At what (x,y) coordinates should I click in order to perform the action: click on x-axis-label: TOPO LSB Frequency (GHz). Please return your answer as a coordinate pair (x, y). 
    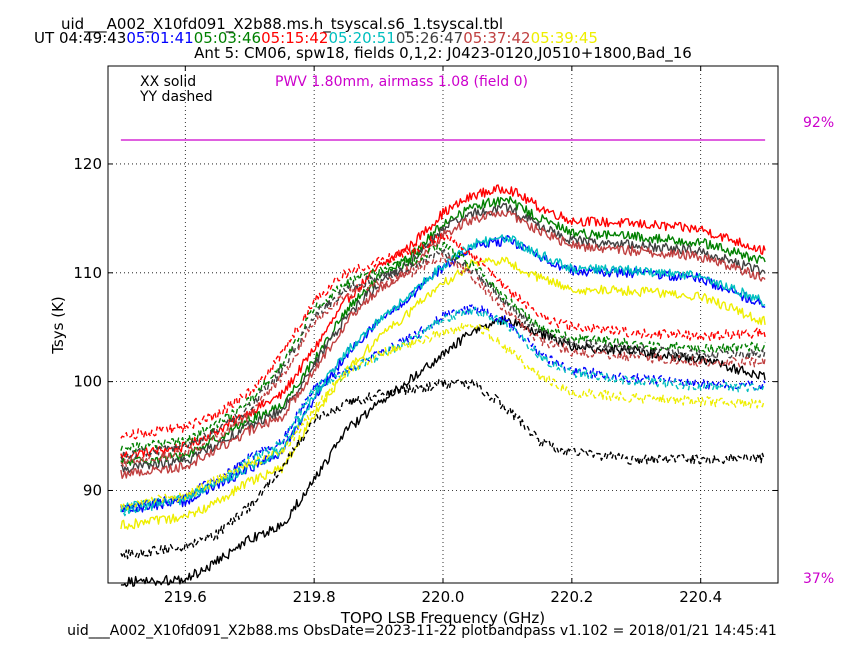
    Looking at the image, I should click on (442, 618).